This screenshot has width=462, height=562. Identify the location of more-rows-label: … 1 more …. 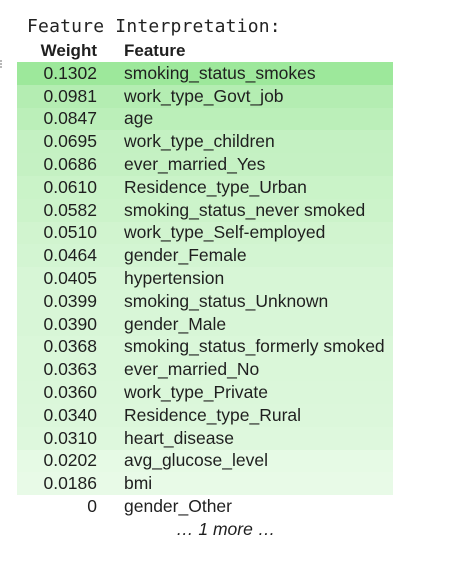
(226, 528).